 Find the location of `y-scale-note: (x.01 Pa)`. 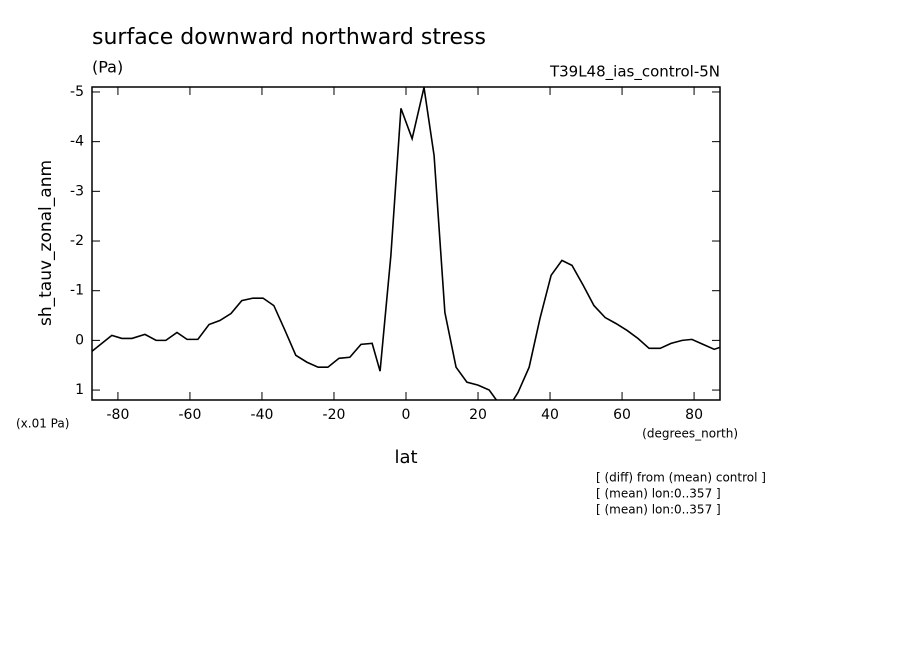

y-scale-note: (x.01 Pa) is located at coordinates (42, 424).